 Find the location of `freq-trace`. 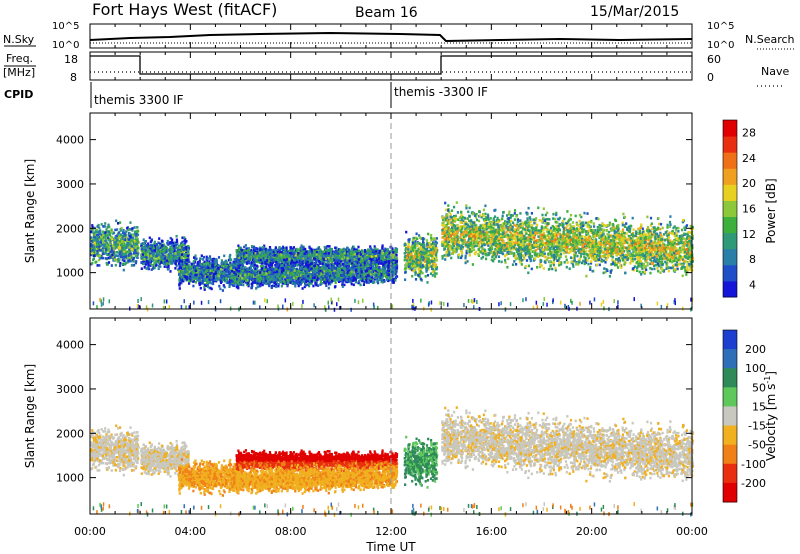

freq-trace is located at coordinates (391, 65).